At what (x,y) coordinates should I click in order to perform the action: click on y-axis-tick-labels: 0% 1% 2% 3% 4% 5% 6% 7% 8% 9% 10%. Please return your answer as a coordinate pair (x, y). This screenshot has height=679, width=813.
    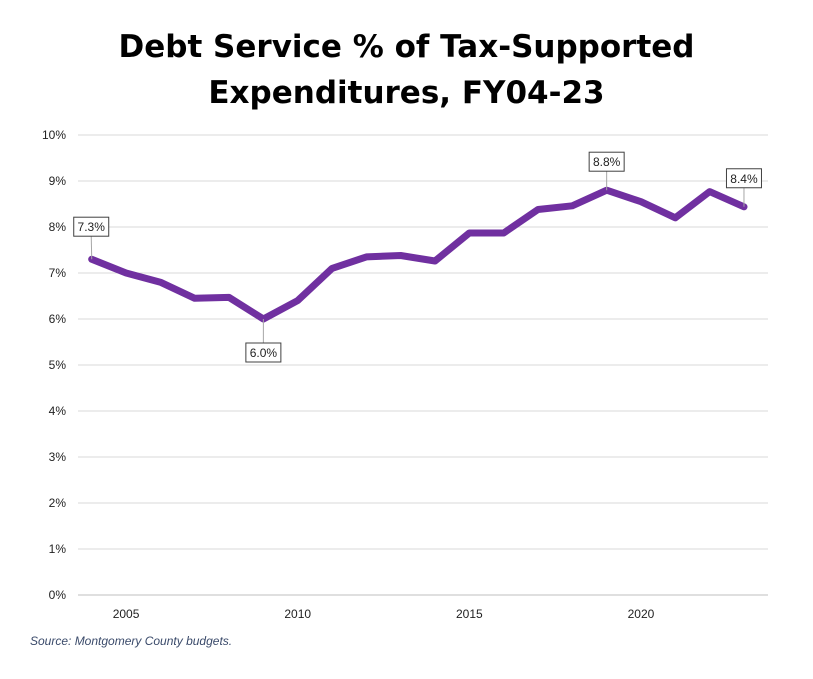
    Looking at the image, I should click on (54, 365).